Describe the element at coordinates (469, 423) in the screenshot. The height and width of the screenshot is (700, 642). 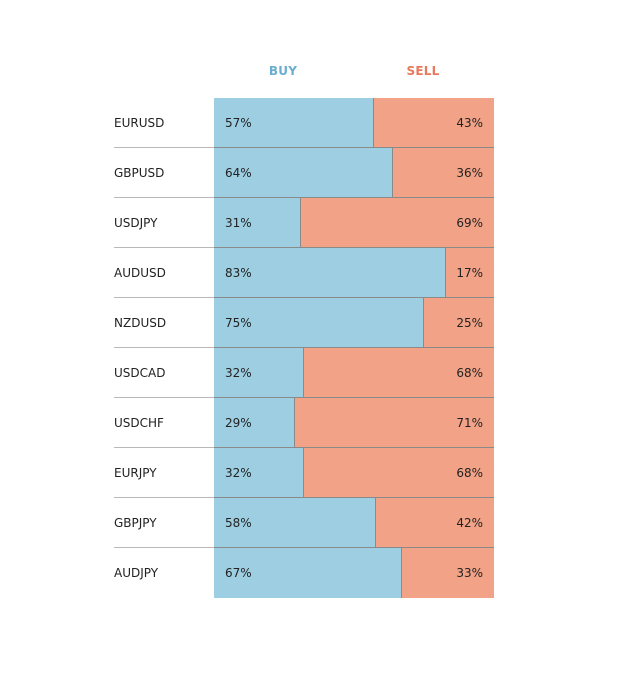
I see `sell-percent-label: 71%` at that location.